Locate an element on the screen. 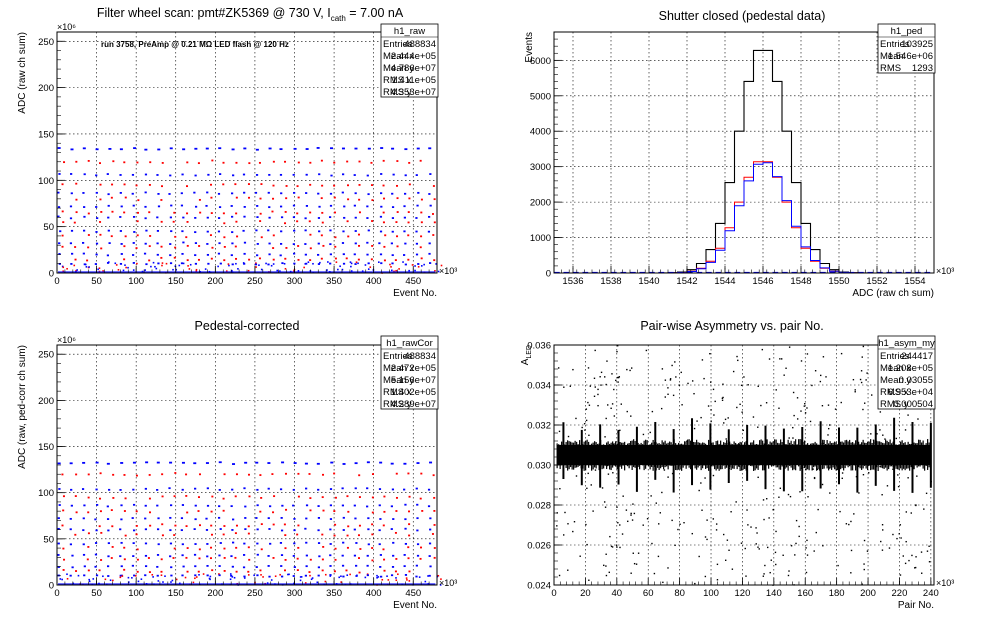 Image resolution: width=996 pixels, height=622 pixels. x-tick-label: 250 is located at coordinates (255, 281).